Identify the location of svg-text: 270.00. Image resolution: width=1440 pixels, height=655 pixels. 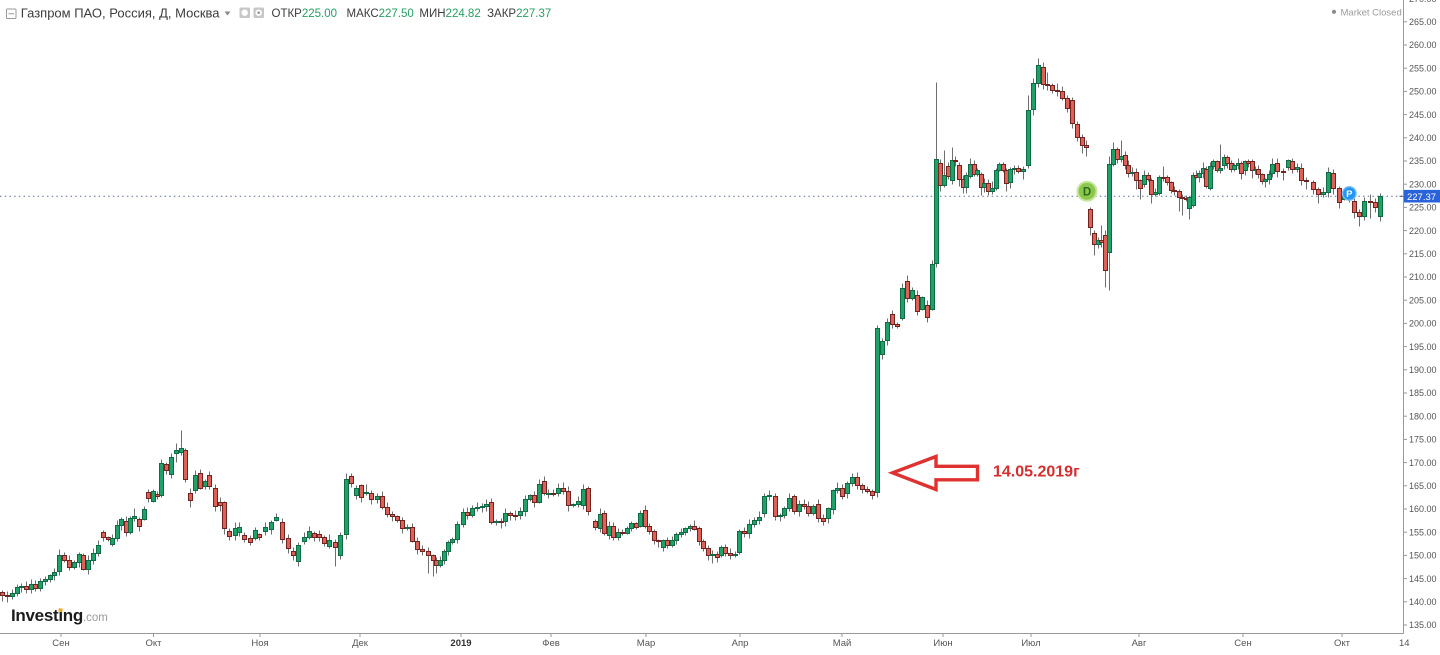
(1423, 2).